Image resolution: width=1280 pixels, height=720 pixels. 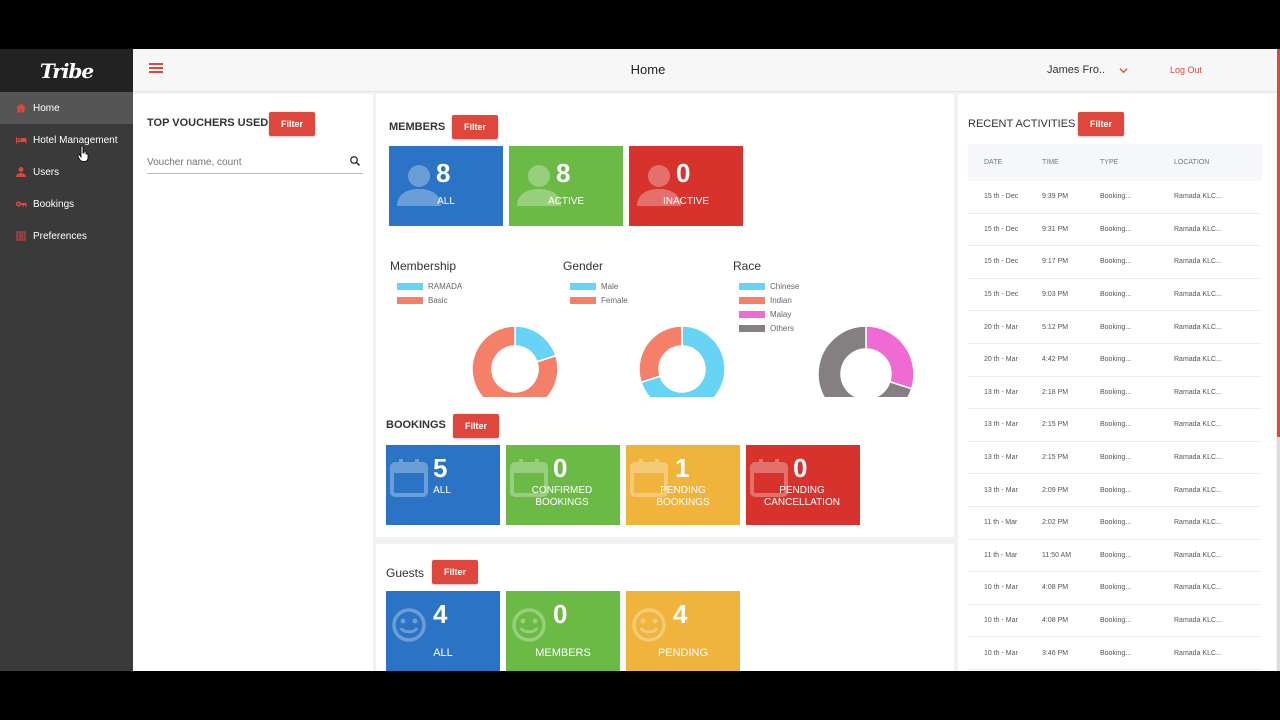 I want to click on column-header-type: TYPE, so click(x=1109, y=162).